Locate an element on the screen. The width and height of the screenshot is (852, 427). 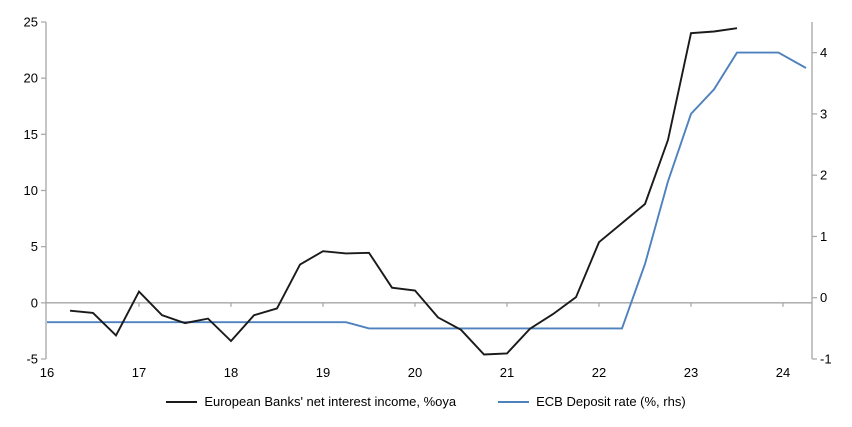
x-axis-year-label: 23 is located at coordinates (691, 372).